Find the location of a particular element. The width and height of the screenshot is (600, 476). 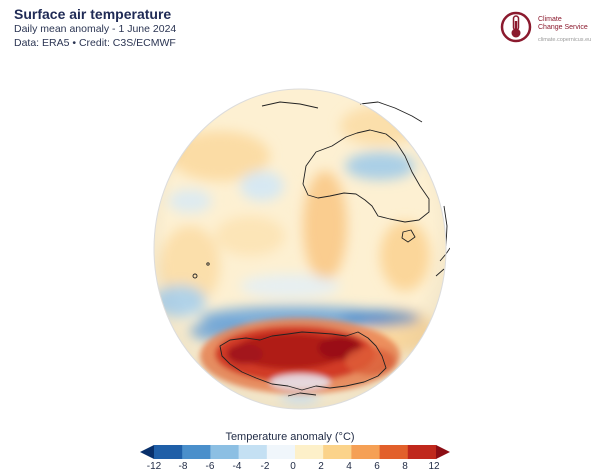

antarctica-coastline is located at coordinates (303, 361).